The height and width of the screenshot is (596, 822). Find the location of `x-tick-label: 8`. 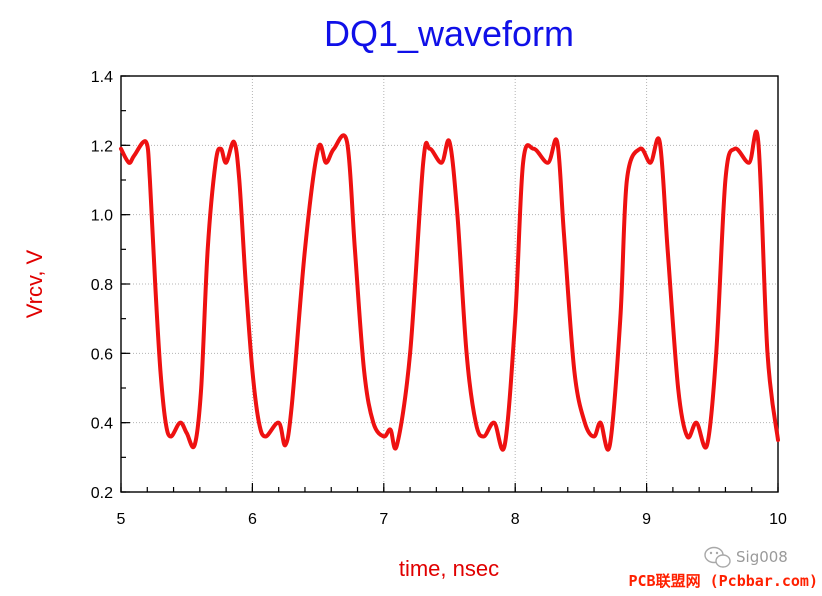

x-tick-label: 8 is located at coordinates (515, 519).